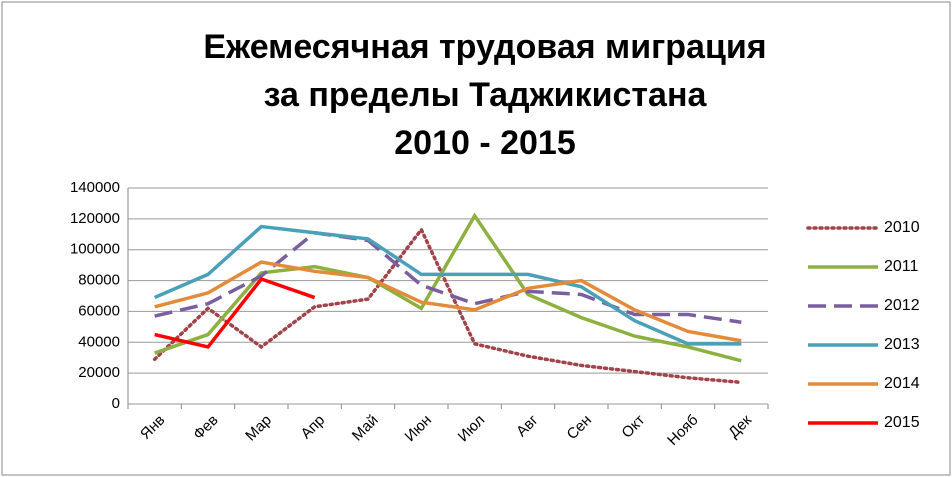 Image resolution: width=952 pixels, height=477 pixels. What do you see at coordinates (99, 341) in the screenshot?
I see `y-tick-label: 40000` at bounding box center [99, 341].